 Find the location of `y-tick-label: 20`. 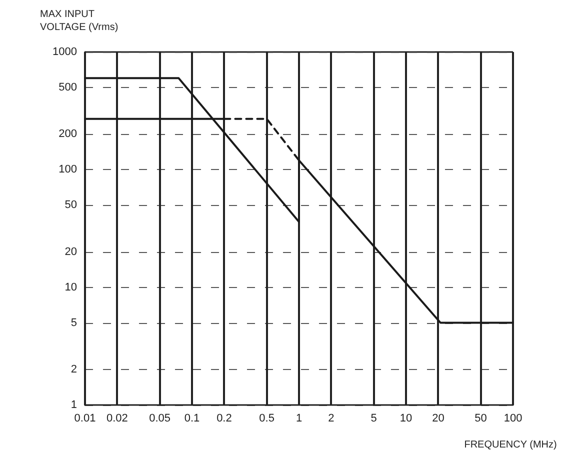

y-tick-label: 20 is located at coordinates (70, 252).